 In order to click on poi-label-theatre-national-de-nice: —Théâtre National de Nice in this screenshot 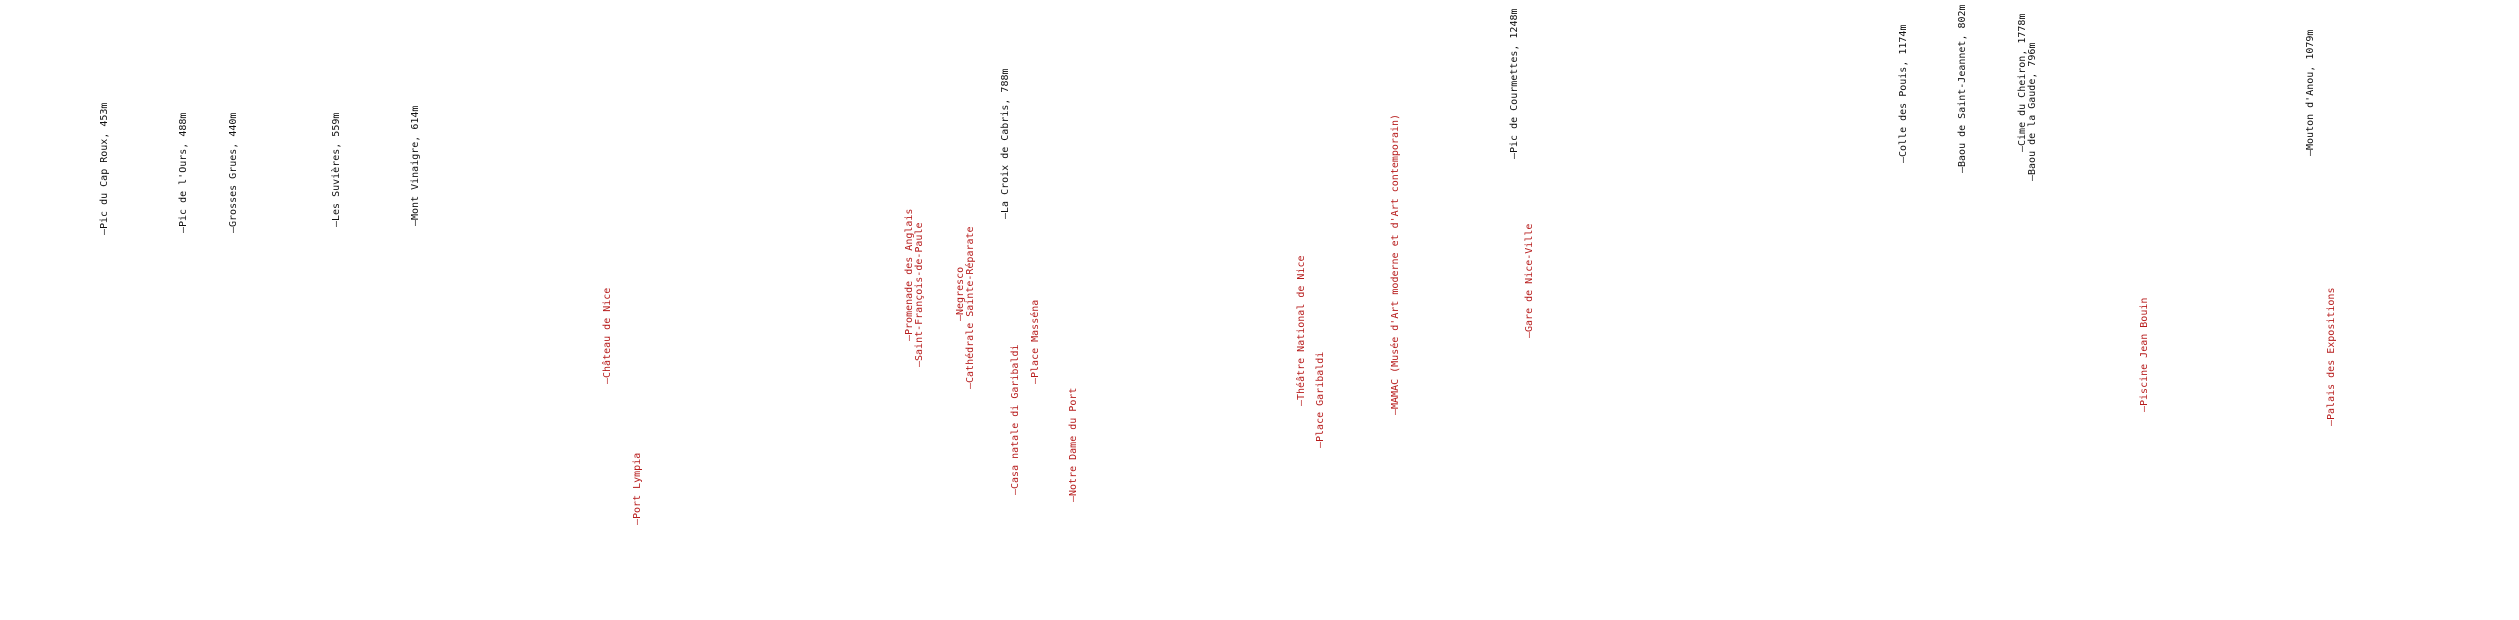, I will do `click(1301, 330)`.